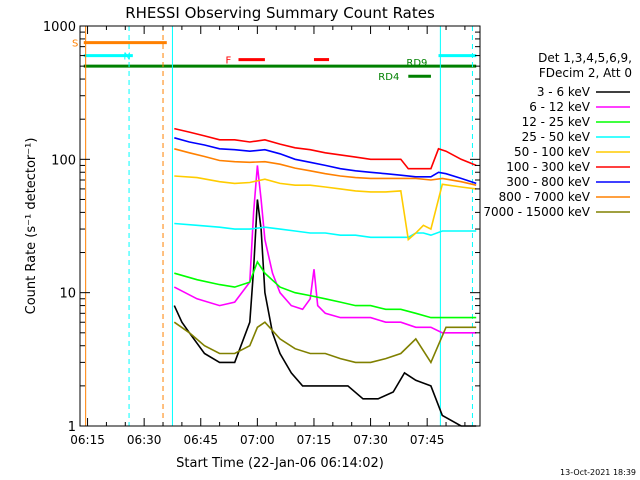 This screenshot has height=480, width=640. Describe the element at coordinates (59, 27) in the screenshot. I see `y-tick-label: 1000` at that location.